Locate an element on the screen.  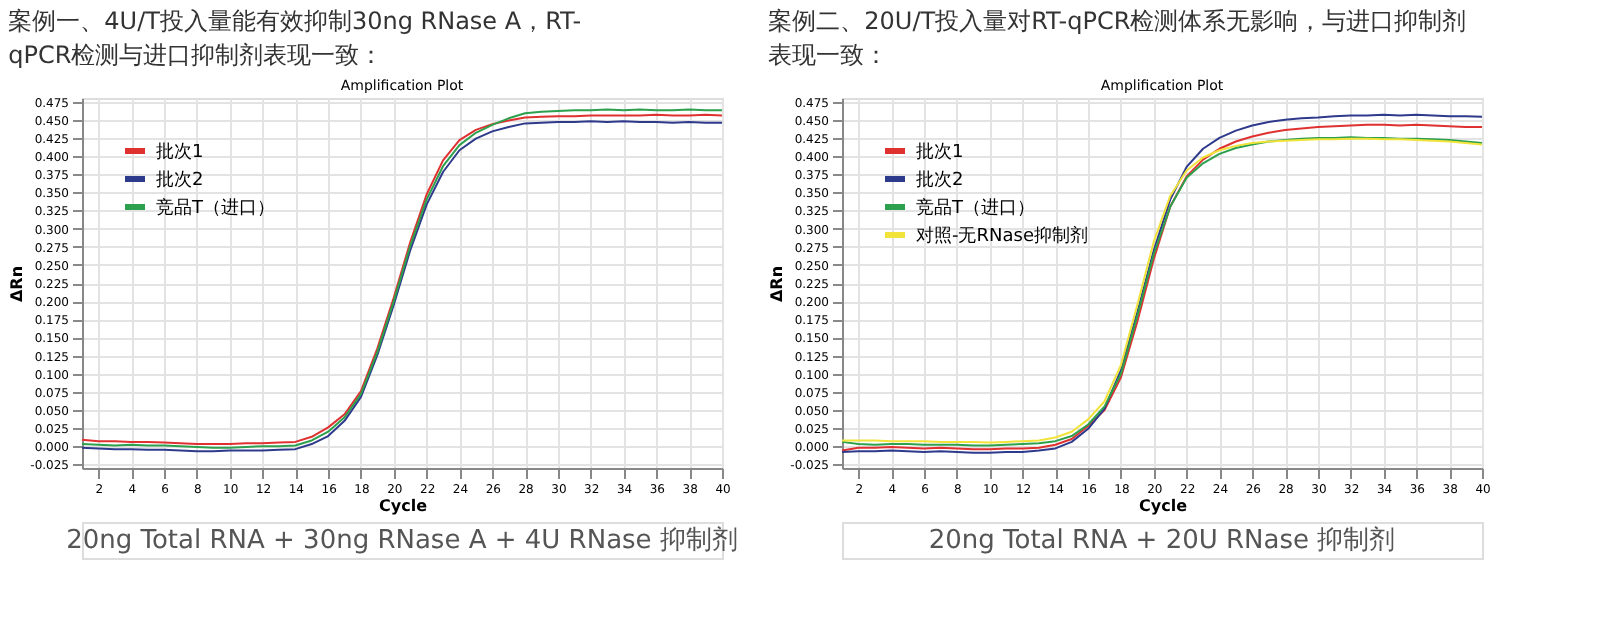
chart-title: 案例二、20U/T投入量对RT-qPCR检测体系无影响，与进口抑制剂表现一致： is located at coordinates (1117, 37).